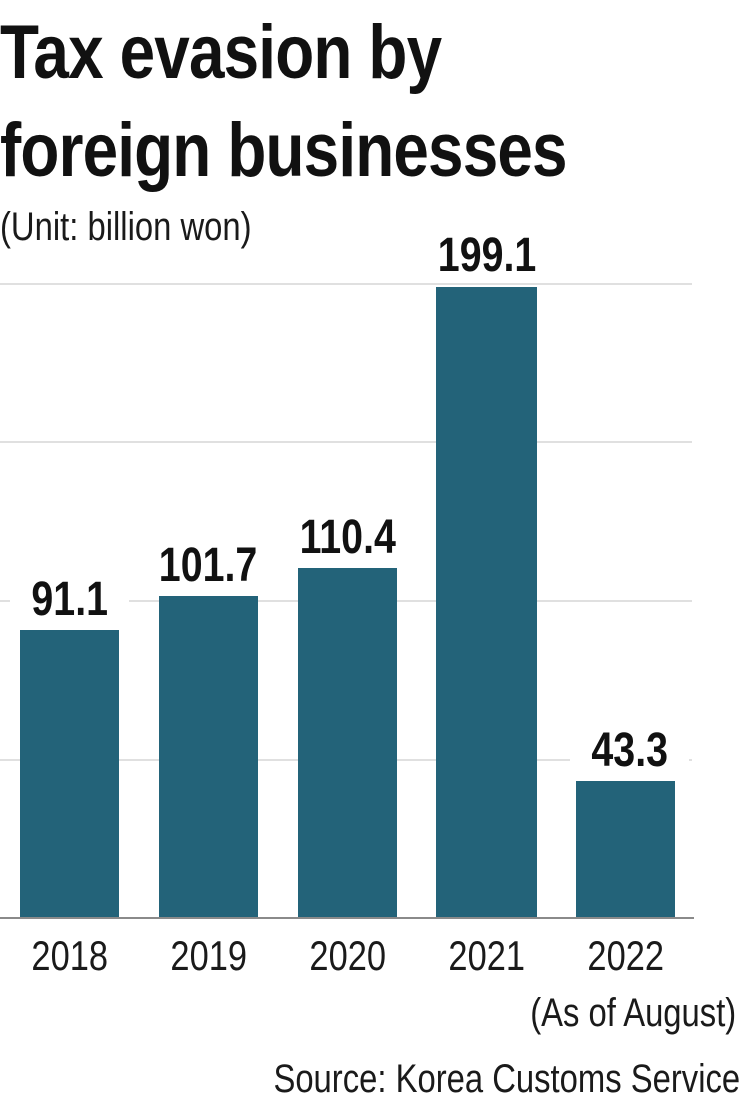 Image resolution: width=740 pixels, height=1108 pixels. What do you see at coordinates (347, 743) in the screenshot?
I see `bar-2020` at bounding box center [347, 743].